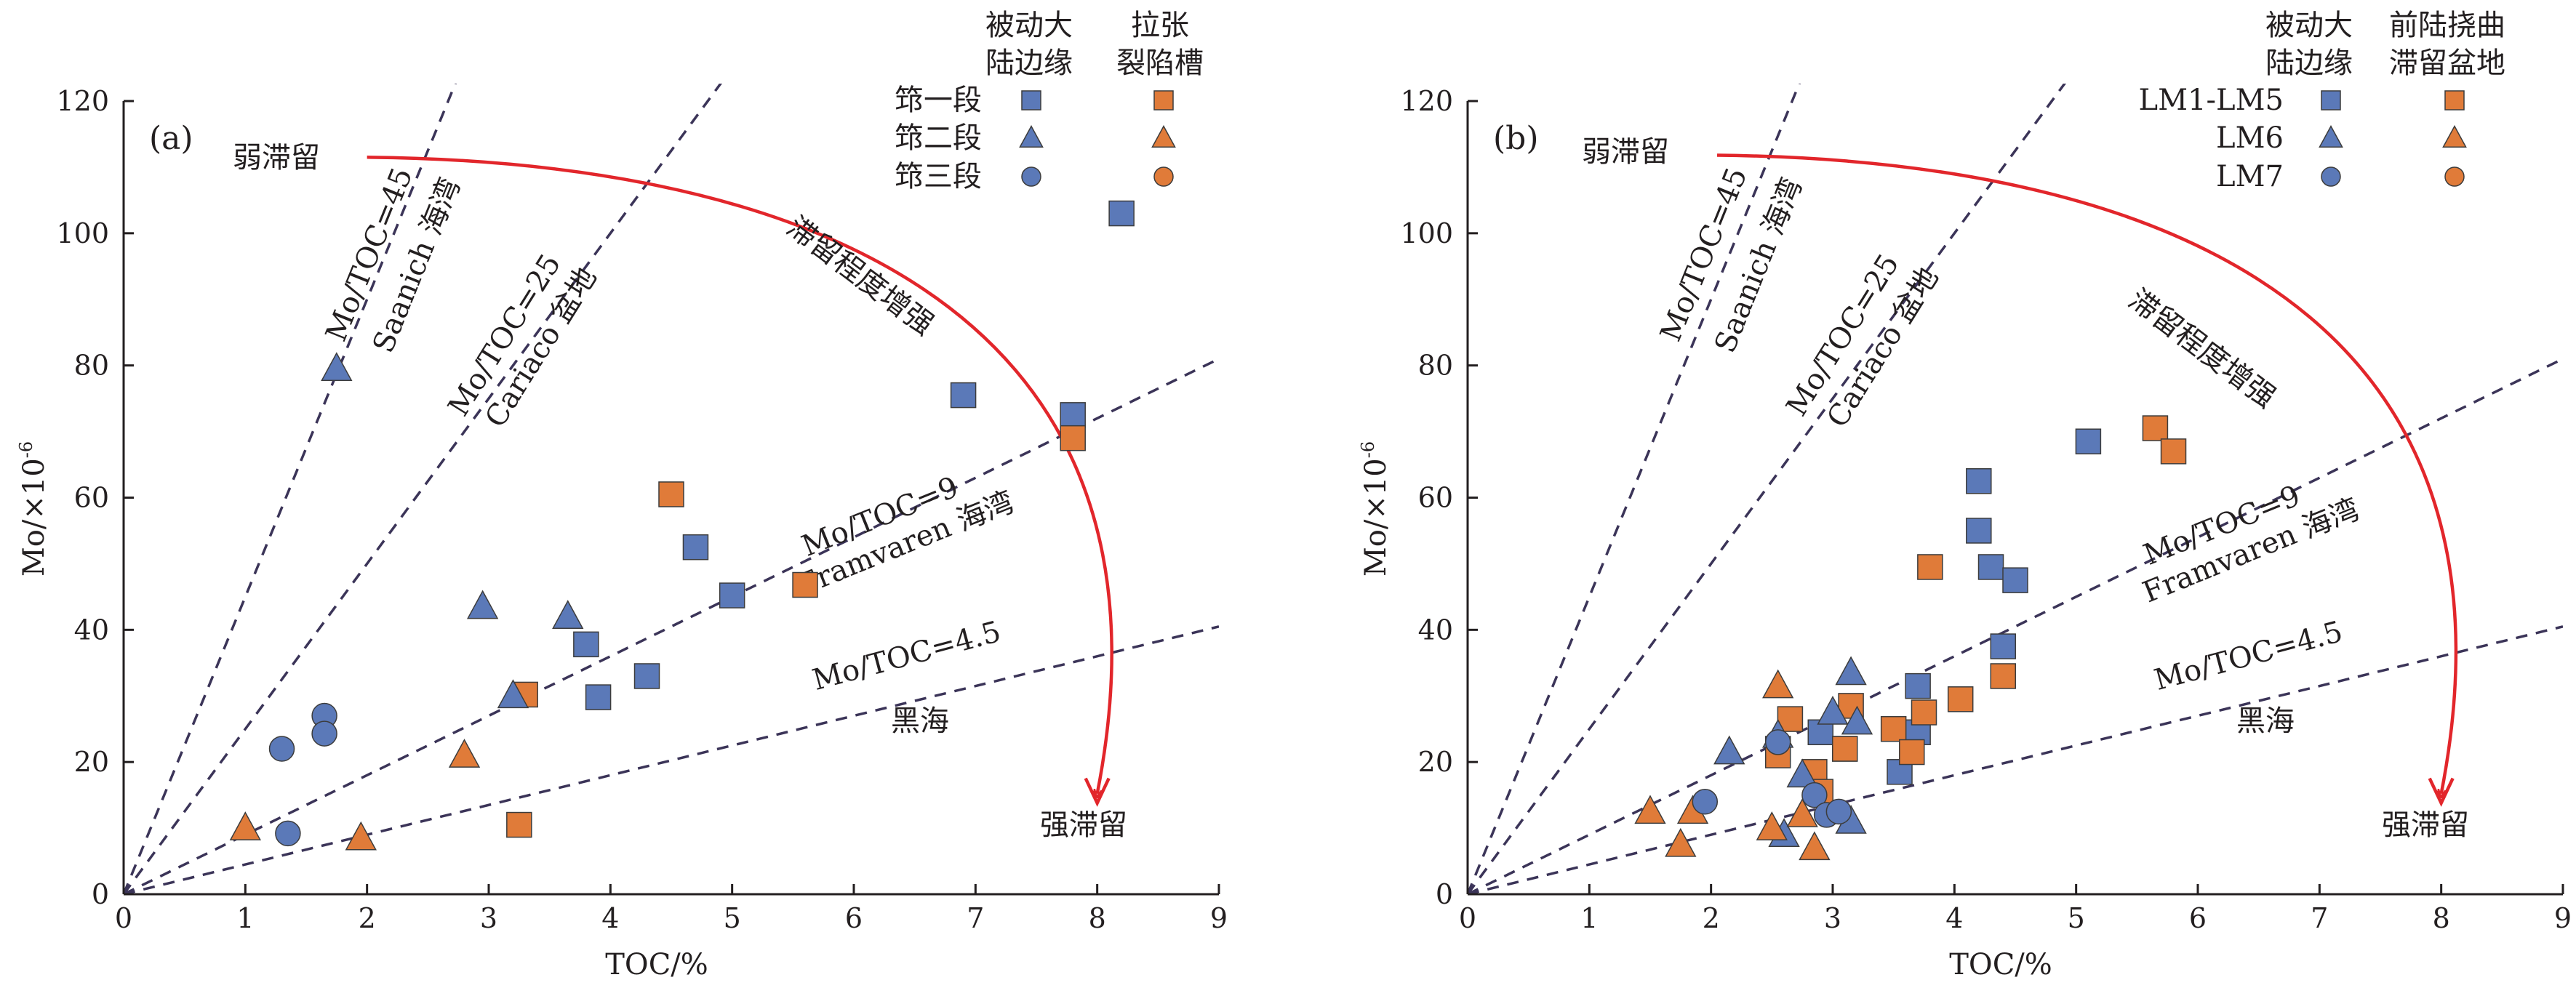  Describe the element at coordinates (2447, 25) in the screenshot. I see `legend-header: 前陆挠曲` at that location.